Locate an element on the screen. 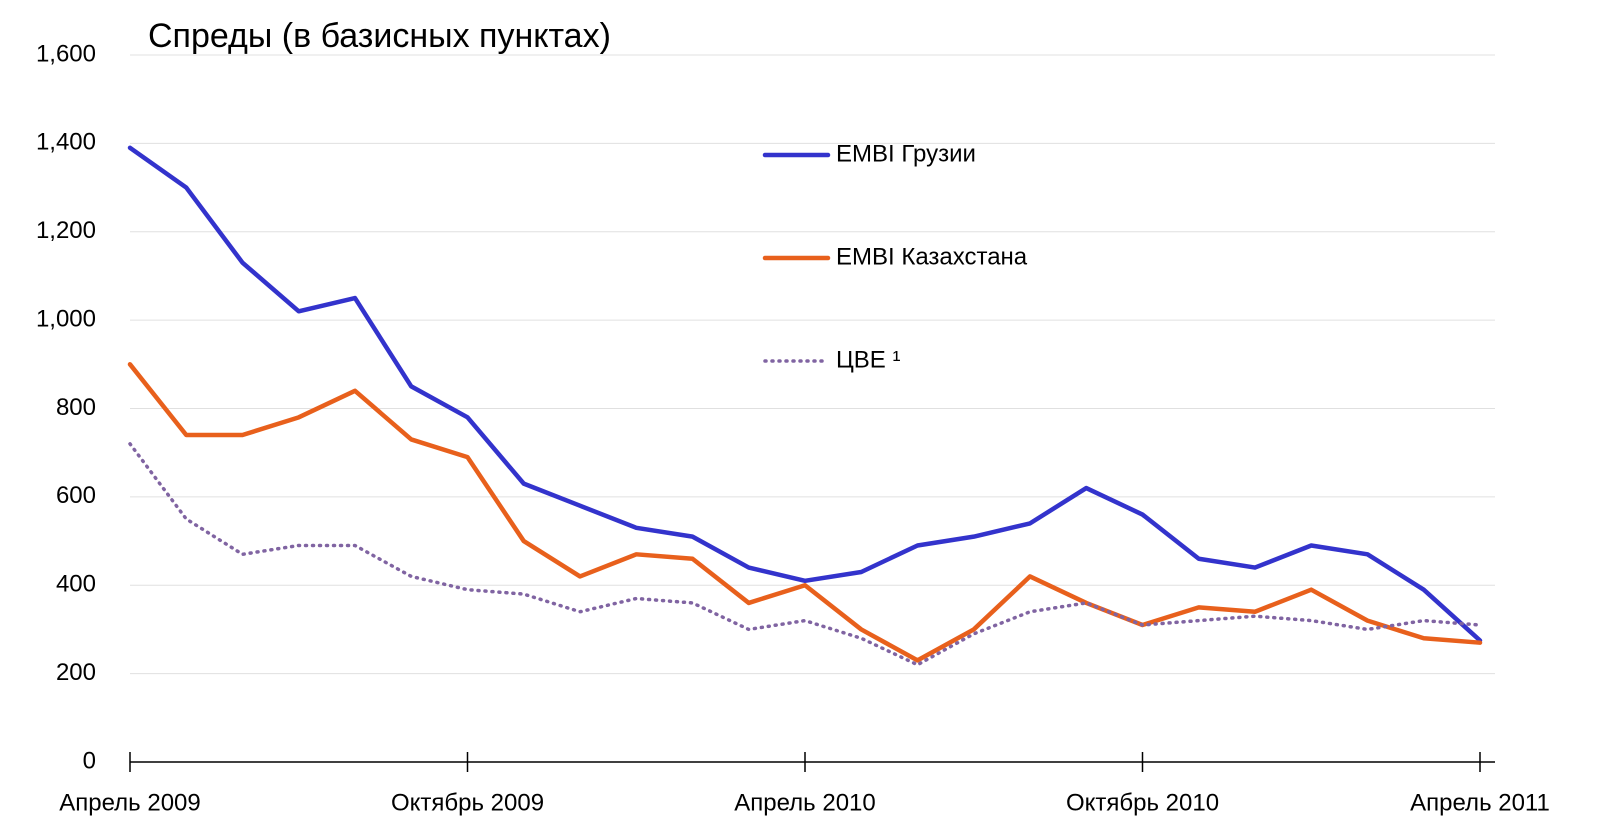  legend-label: ЦВЕ ¹ is located at coordinates (868, 359).